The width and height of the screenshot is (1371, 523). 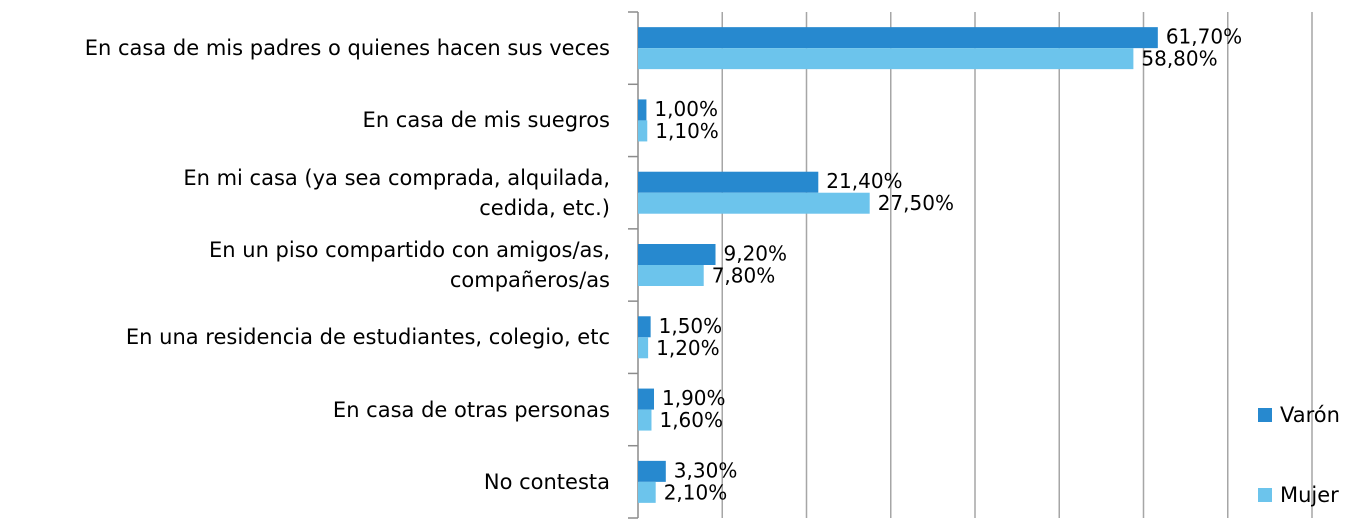 I want to click on value-label: 9,20%, so click(x=756, y=254).